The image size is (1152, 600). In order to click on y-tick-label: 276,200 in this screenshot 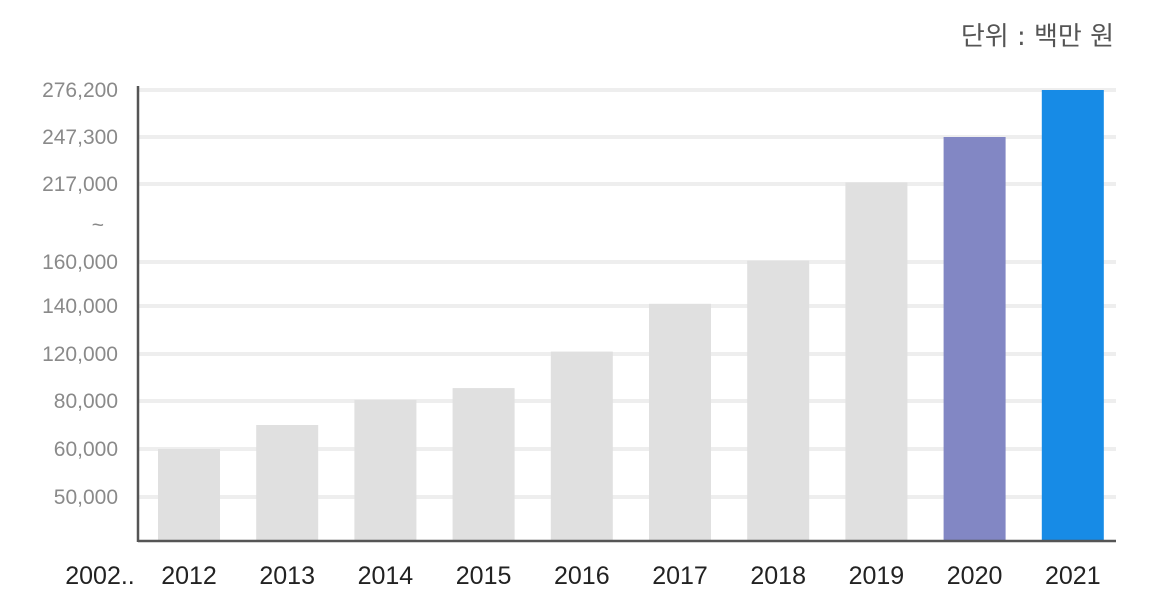, I will do `click(80, 90)`.